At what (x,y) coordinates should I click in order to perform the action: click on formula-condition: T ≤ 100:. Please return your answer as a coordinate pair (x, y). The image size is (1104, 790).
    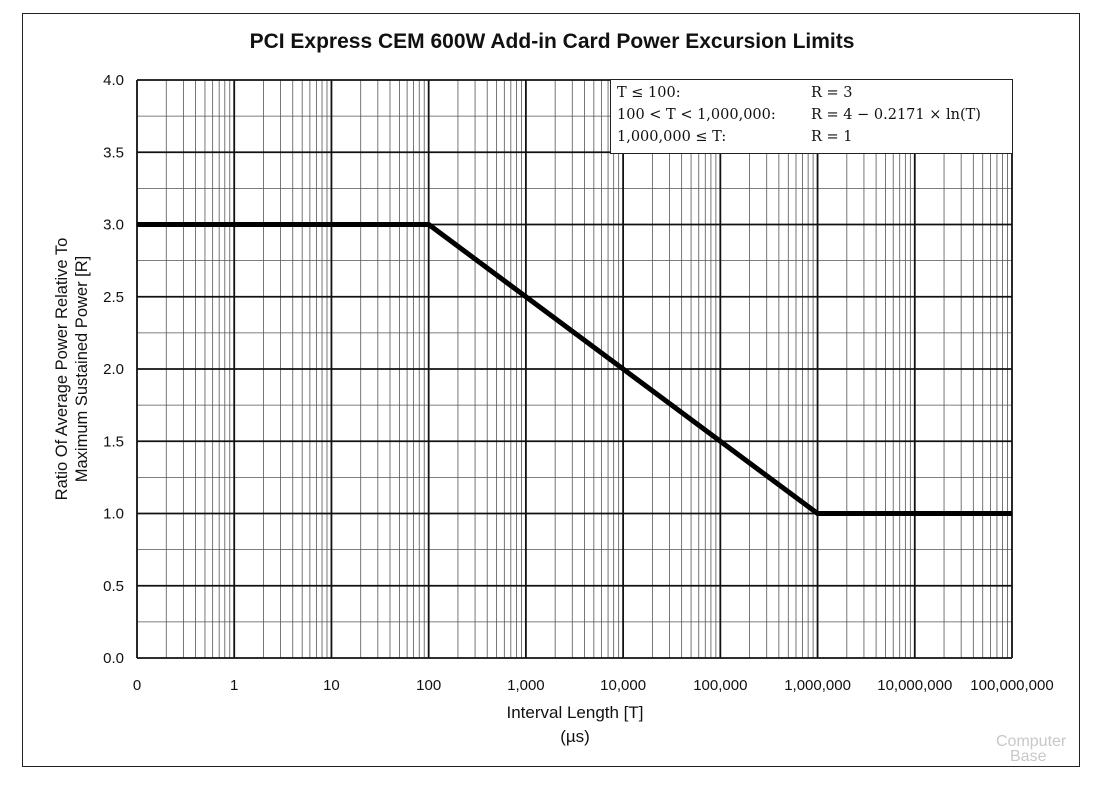
    Looking at the image, I should click on (649, 93).